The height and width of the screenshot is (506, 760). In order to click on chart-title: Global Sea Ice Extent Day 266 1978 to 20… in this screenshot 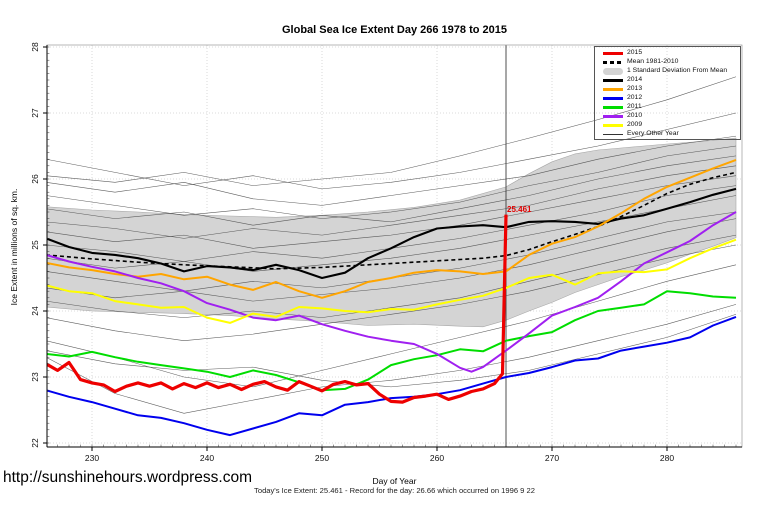, I will do `click(394, 30)`.